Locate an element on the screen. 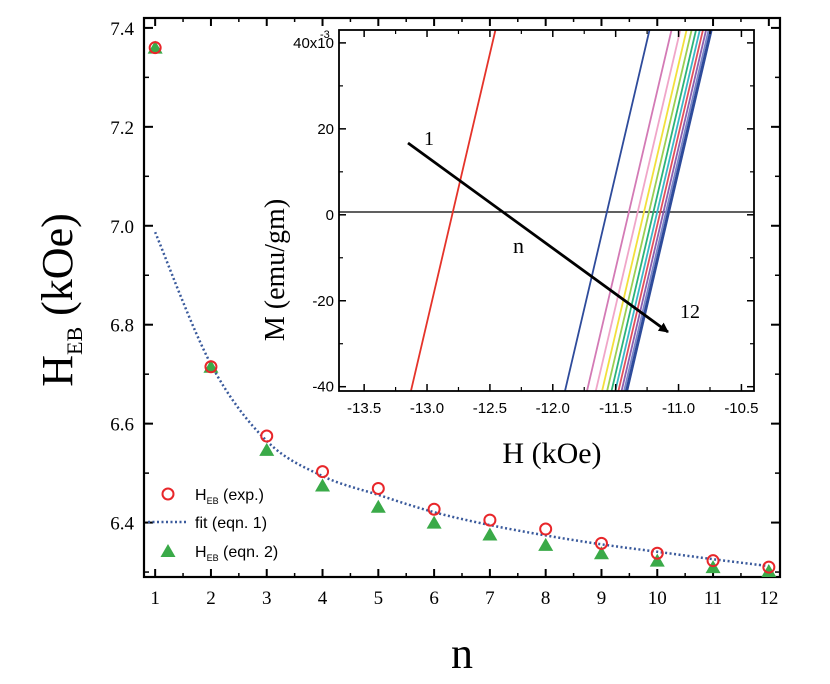 Image resolution: width=830 pixels, height=684 pixels. main-x-tick-label: 8 is located at coordinates (546, 598).